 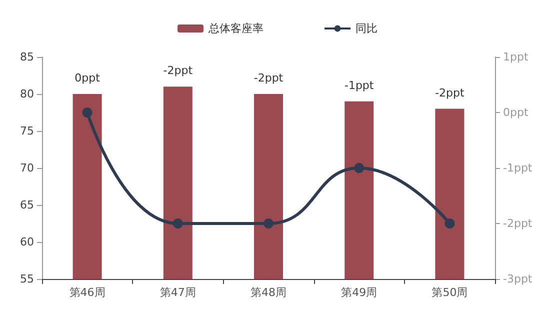 What do you see at coordinates (87, 78) in the screenshot?
I see `annotation: 0ppt` at bounding box center [87, 78].